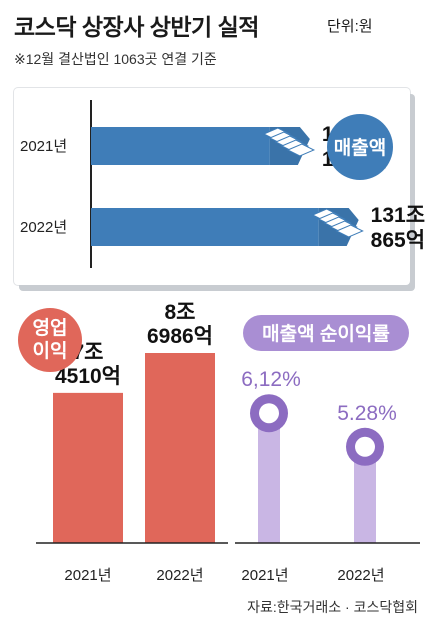 This screenshot has width=433, height=630. Describe the element at coordinates (136, 27) in the screenshot. I see `chart-title: 코스닥 상장사 상반기 실적` at that location.